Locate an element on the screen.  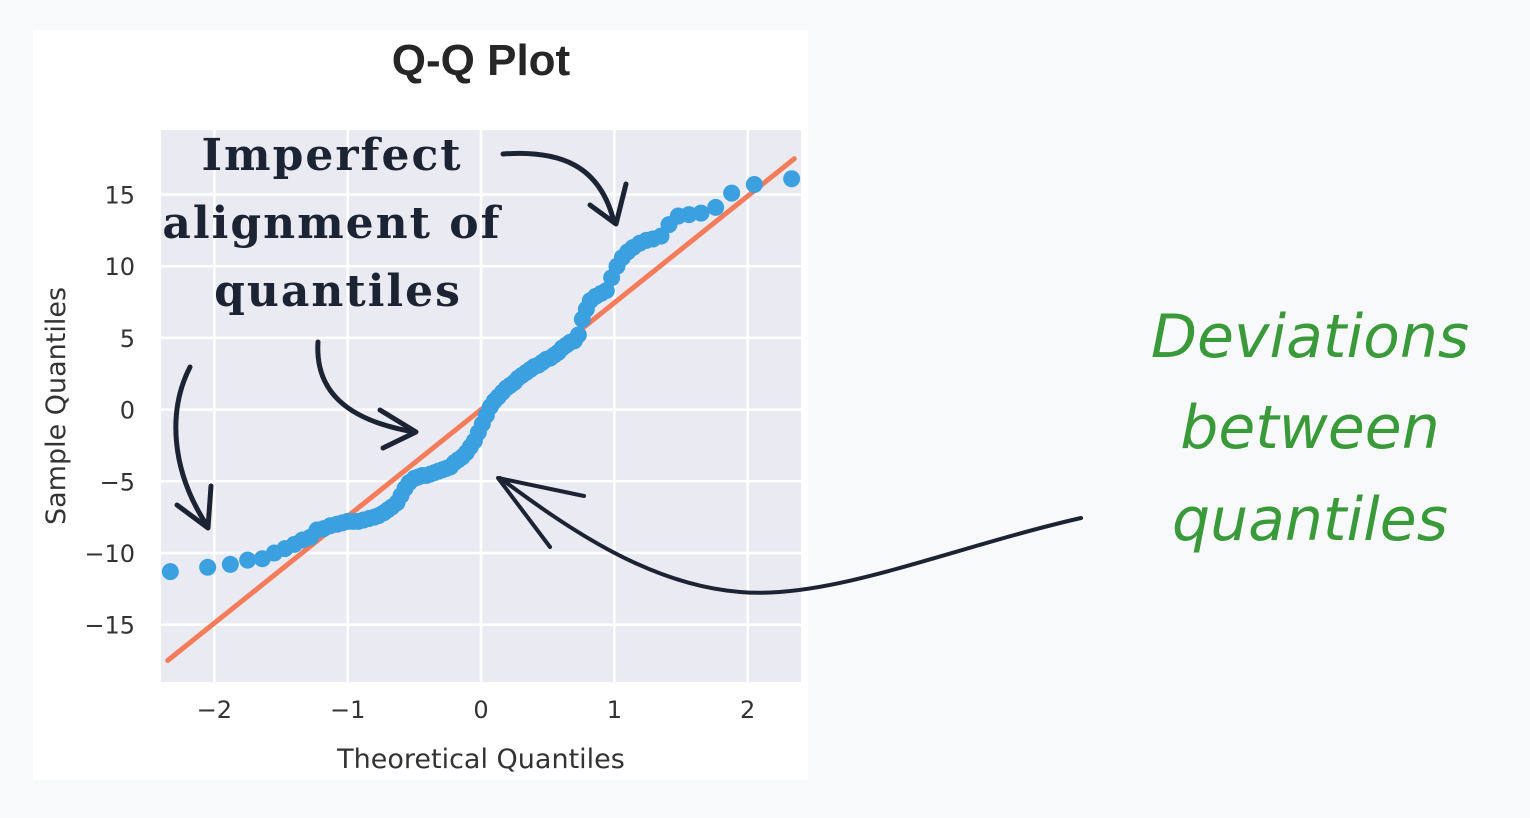
chart-title: Q-Q Plot is located at coordinates (481, 60).